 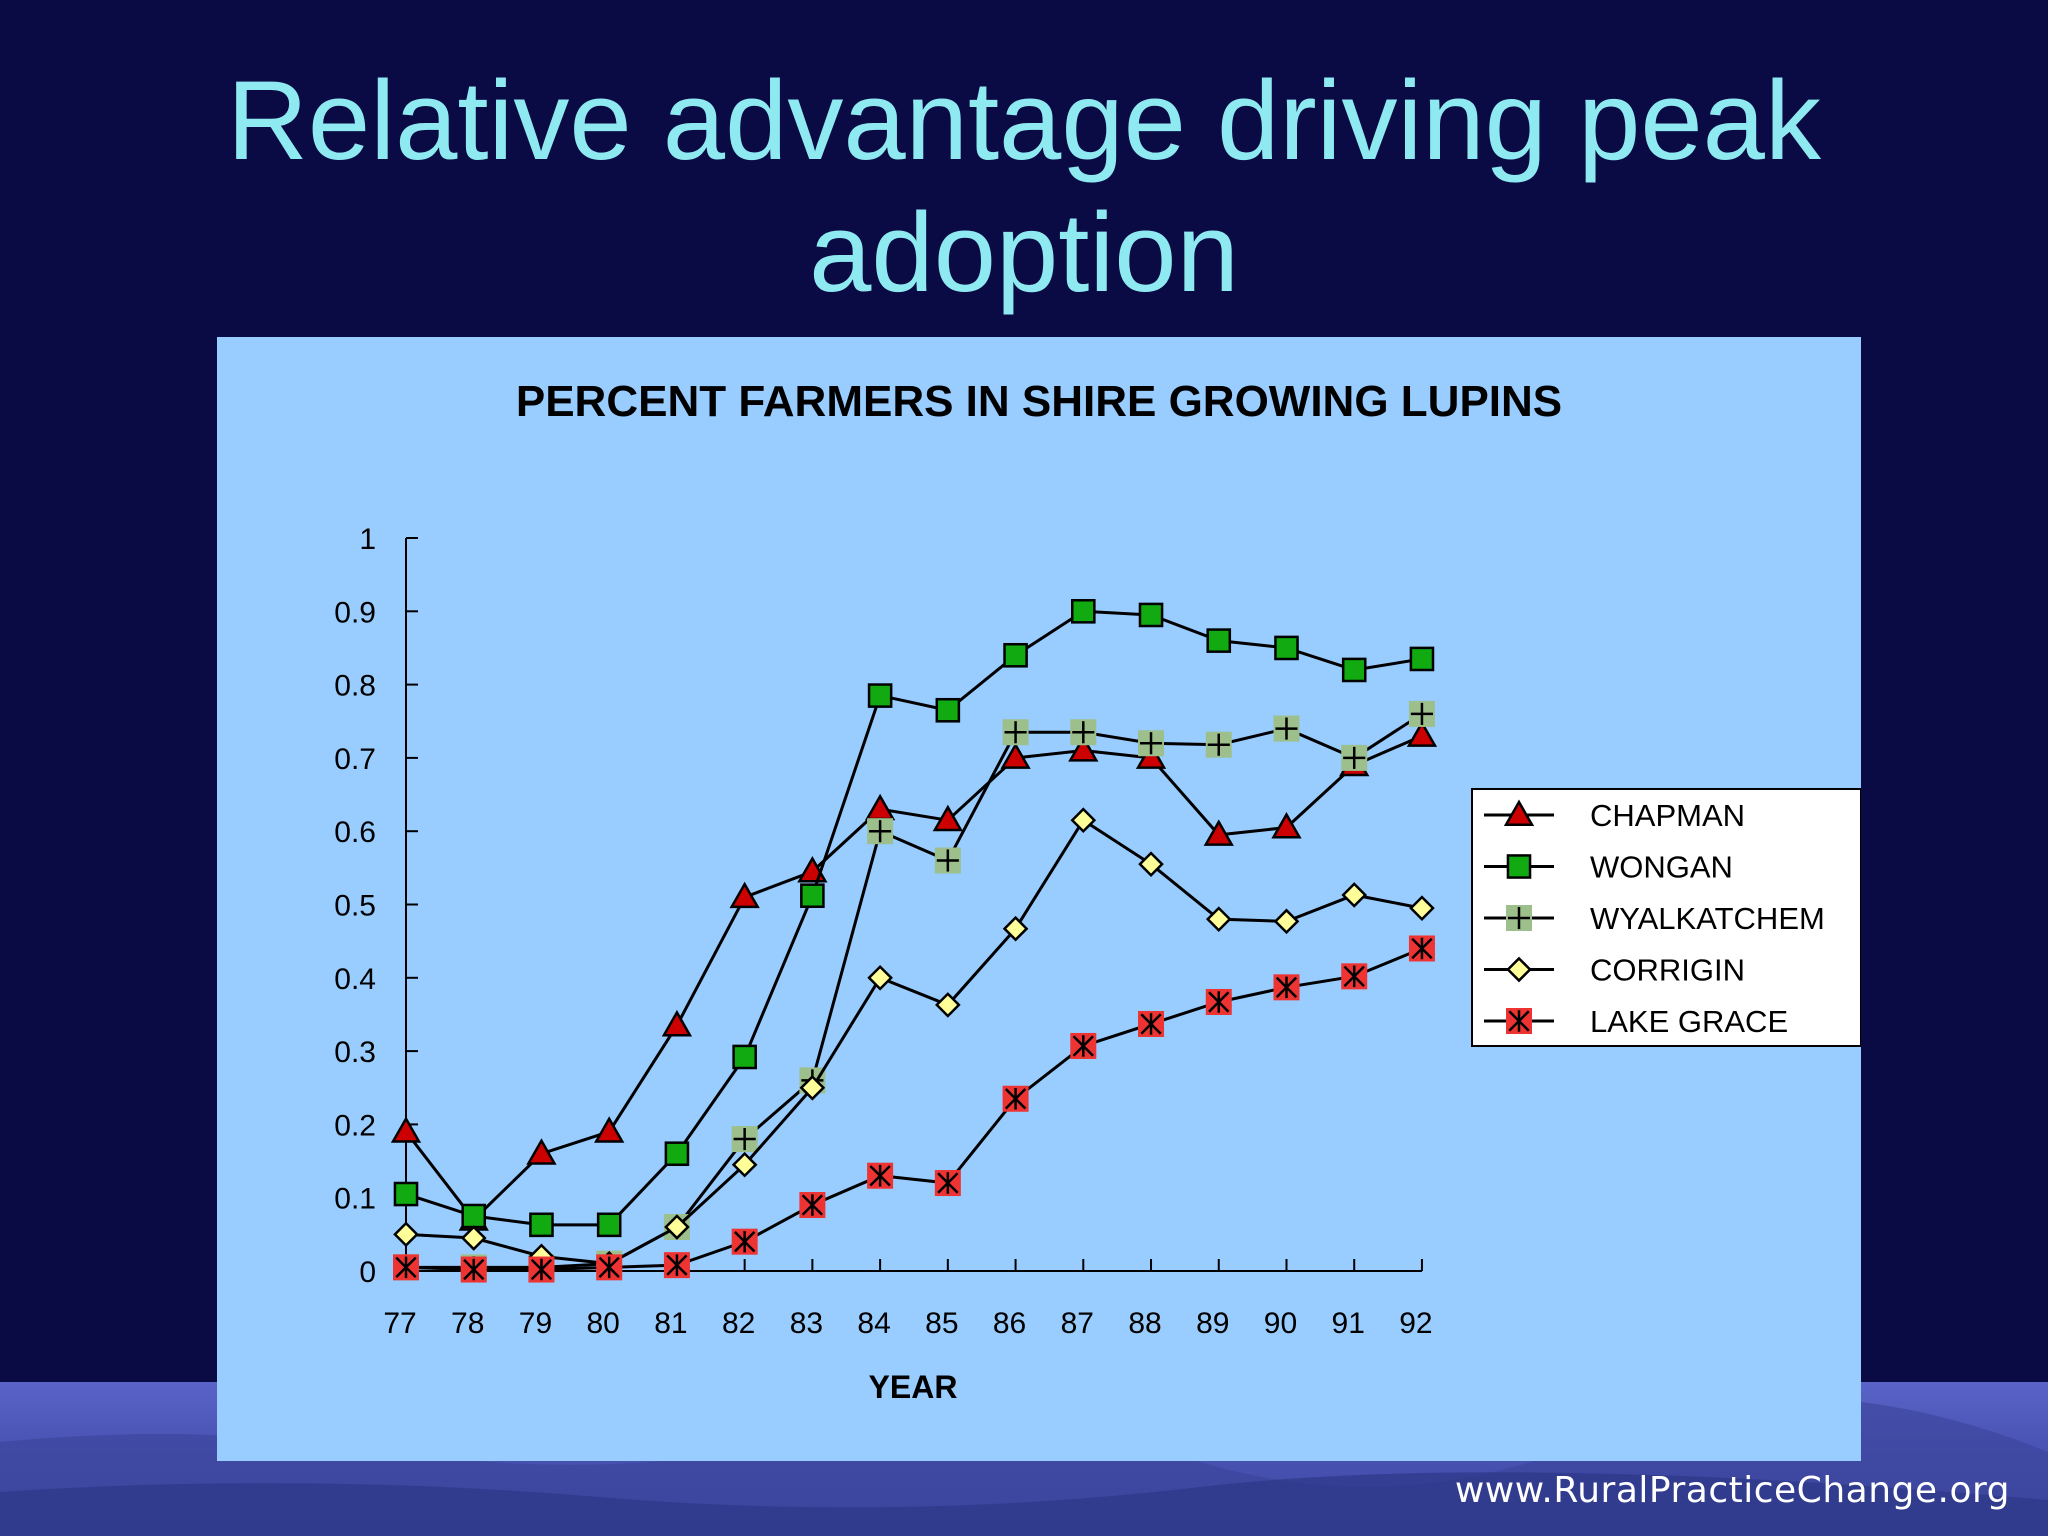 What do you see at coordinates (1707, 918) in the screenshot?
I see `legend-label-wyalkatchem: WYALKATCHEM` at bounding box center [1707, 918].